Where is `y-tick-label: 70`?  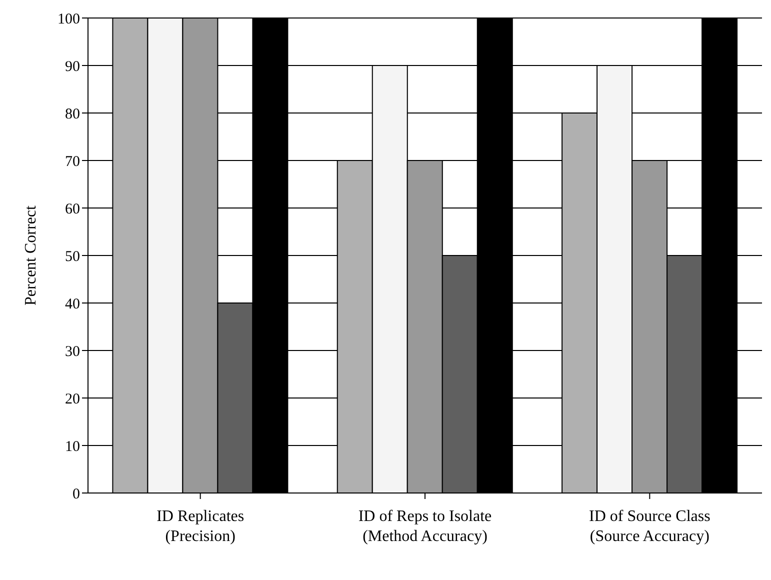 y-tick-label: 70 is located at coordinates (72, 162).